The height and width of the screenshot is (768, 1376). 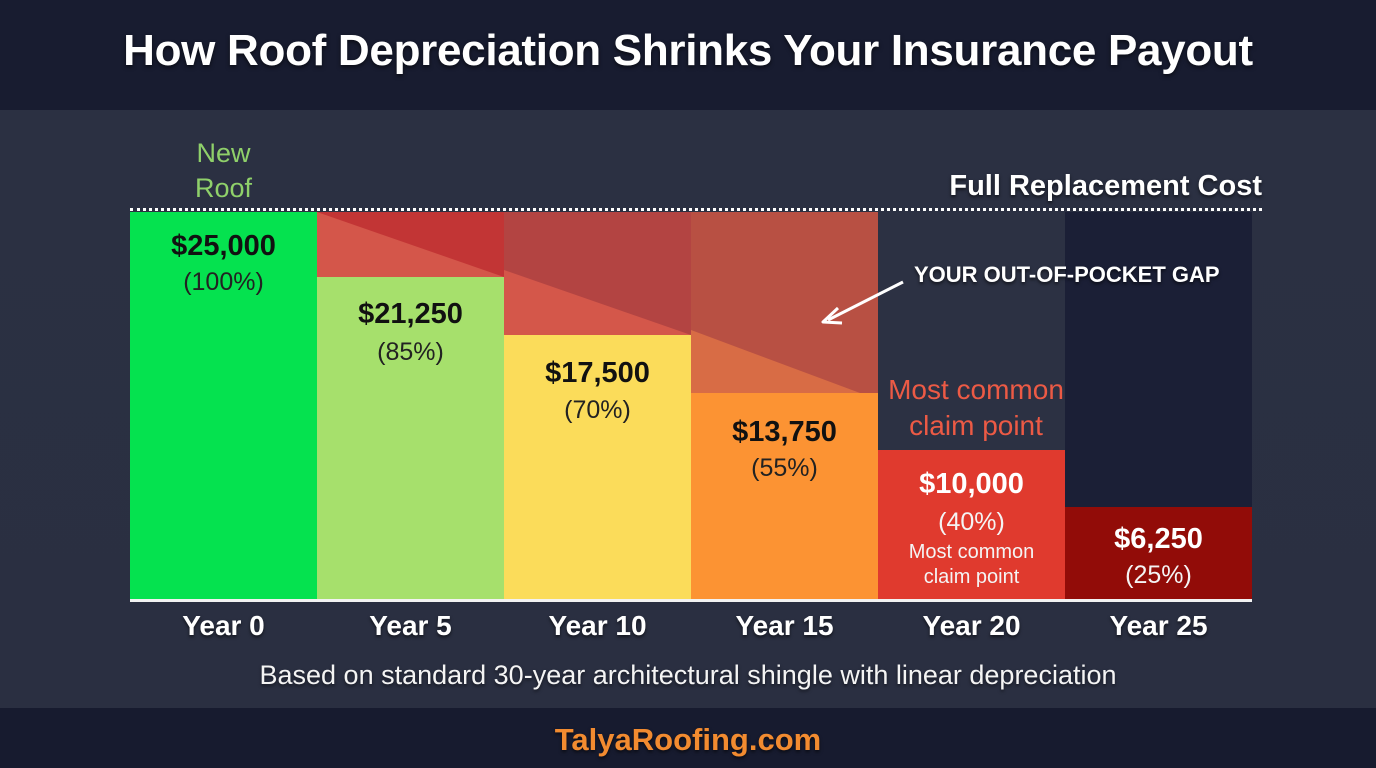 What do you see at coordinates (223, 282) in the screenshot?
I see `bar-percent: (100%)` at bounding box center [223, 282].